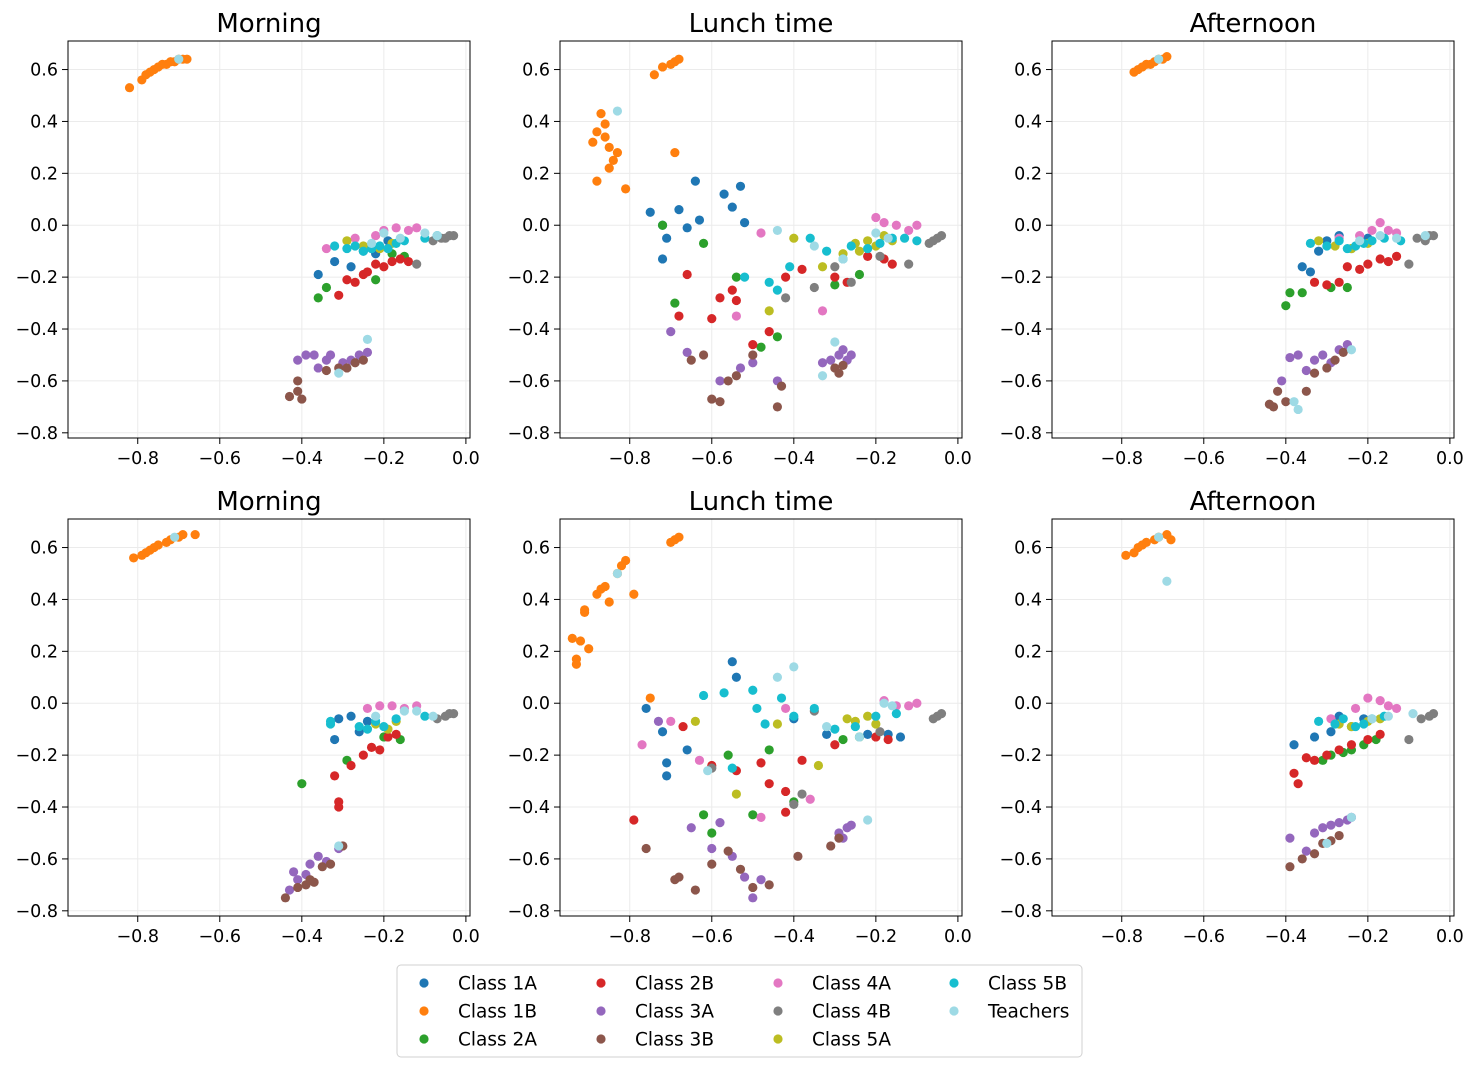 The image size is (1477, 1068). I want to click on legend-entry: Class 5A, so click(832, 1040).